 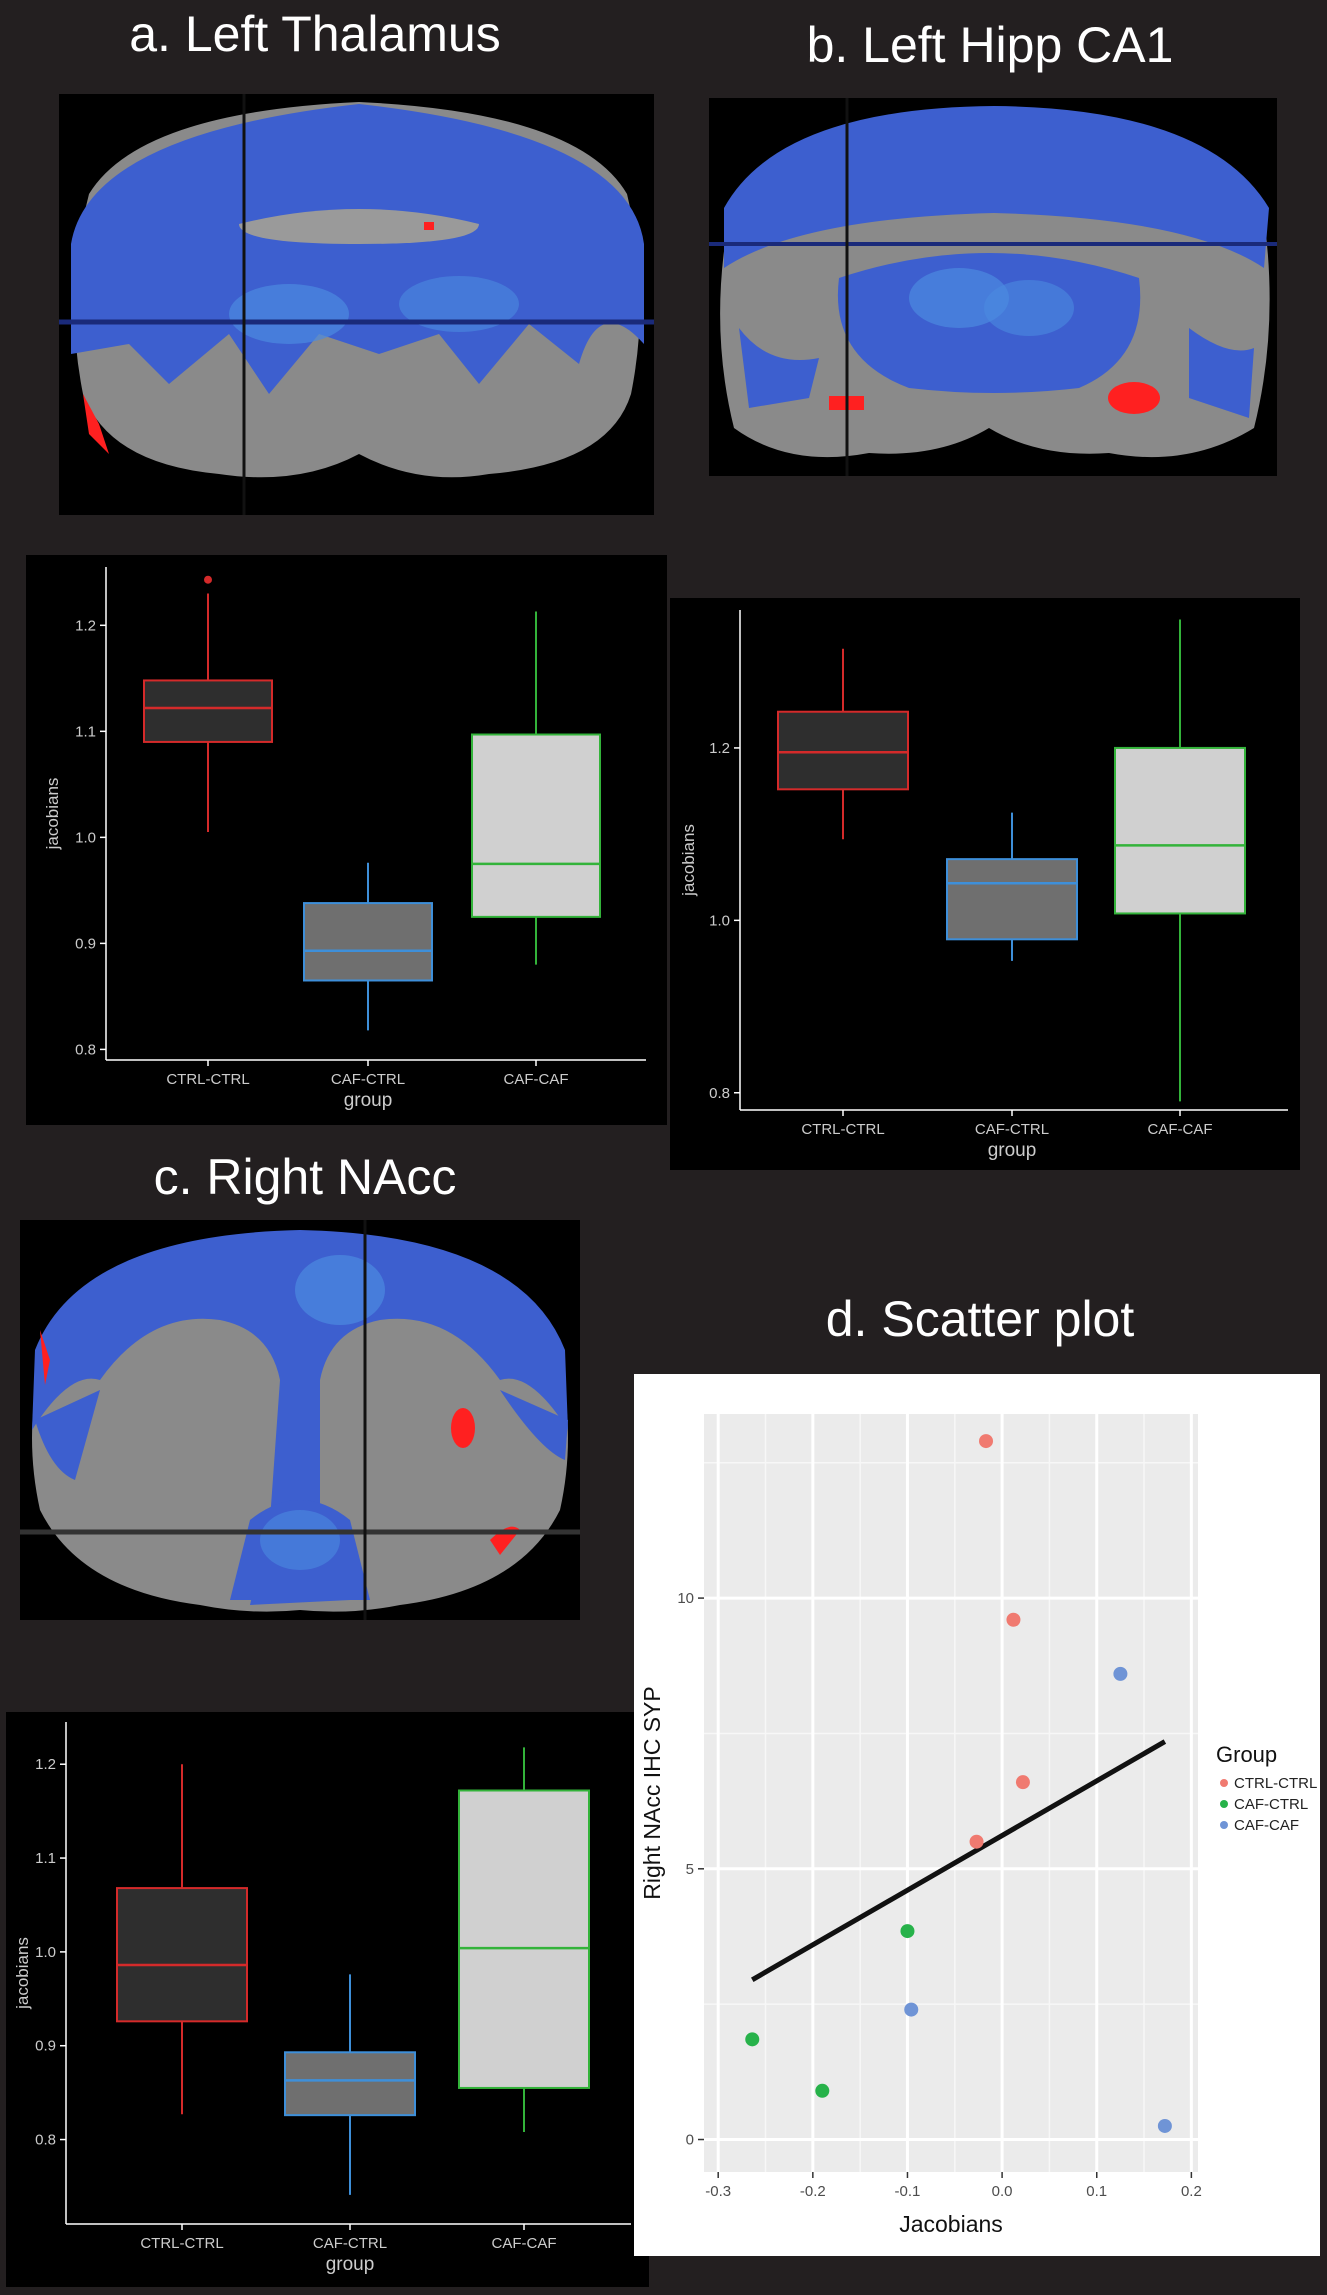 I want to click on plot-background, so click(x=951, y=1793).